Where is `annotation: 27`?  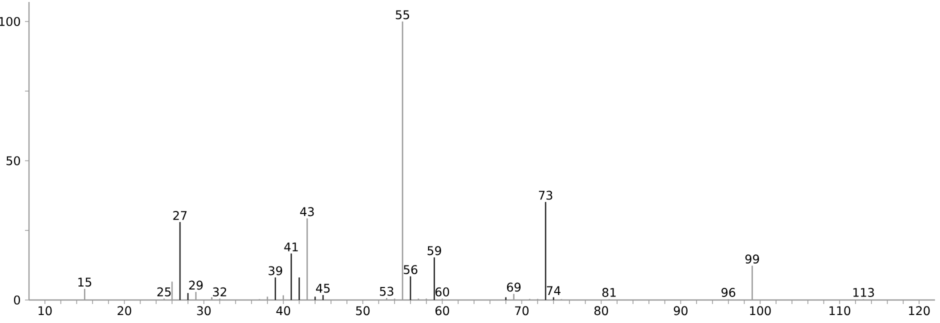 annotation: 27 is located at coordinates (180, 215).